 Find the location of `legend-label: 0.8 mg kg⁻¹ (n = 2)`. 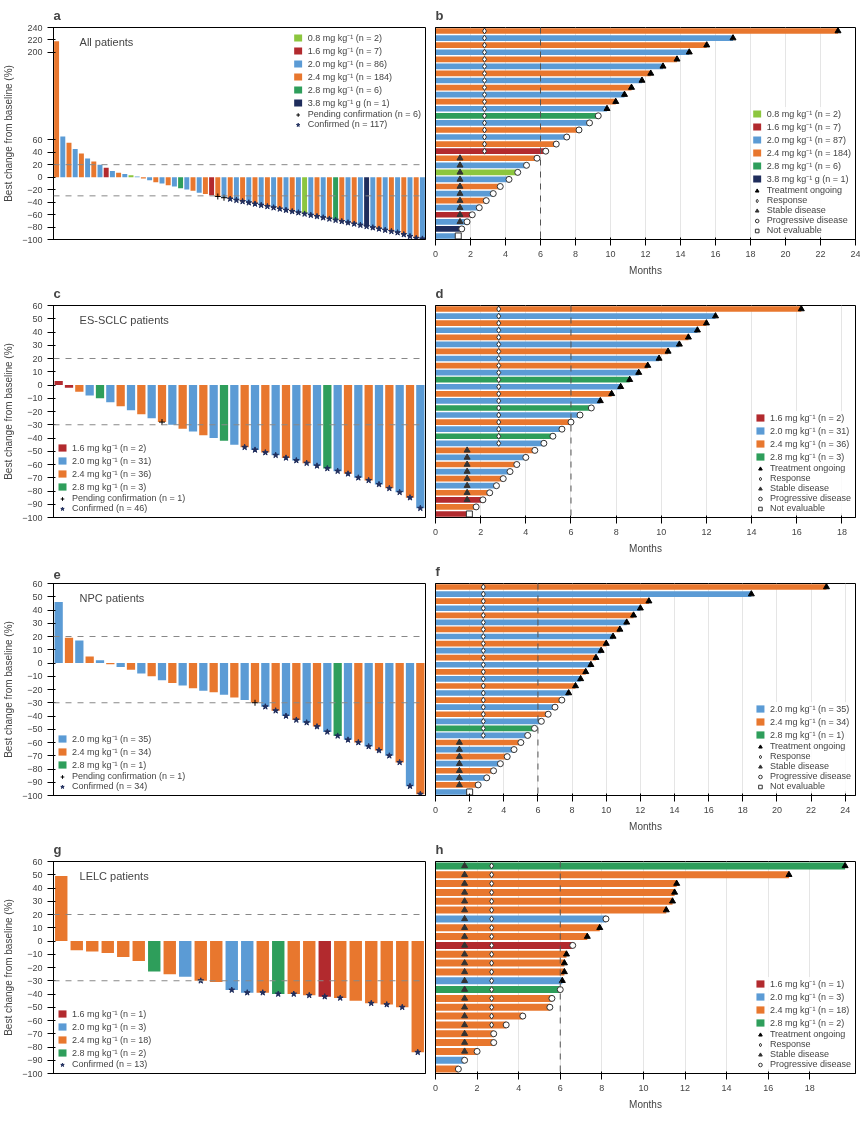

legend-label: 0.8 mg kg⁻¹ (n = 2) is located at coordinates (344, 38).